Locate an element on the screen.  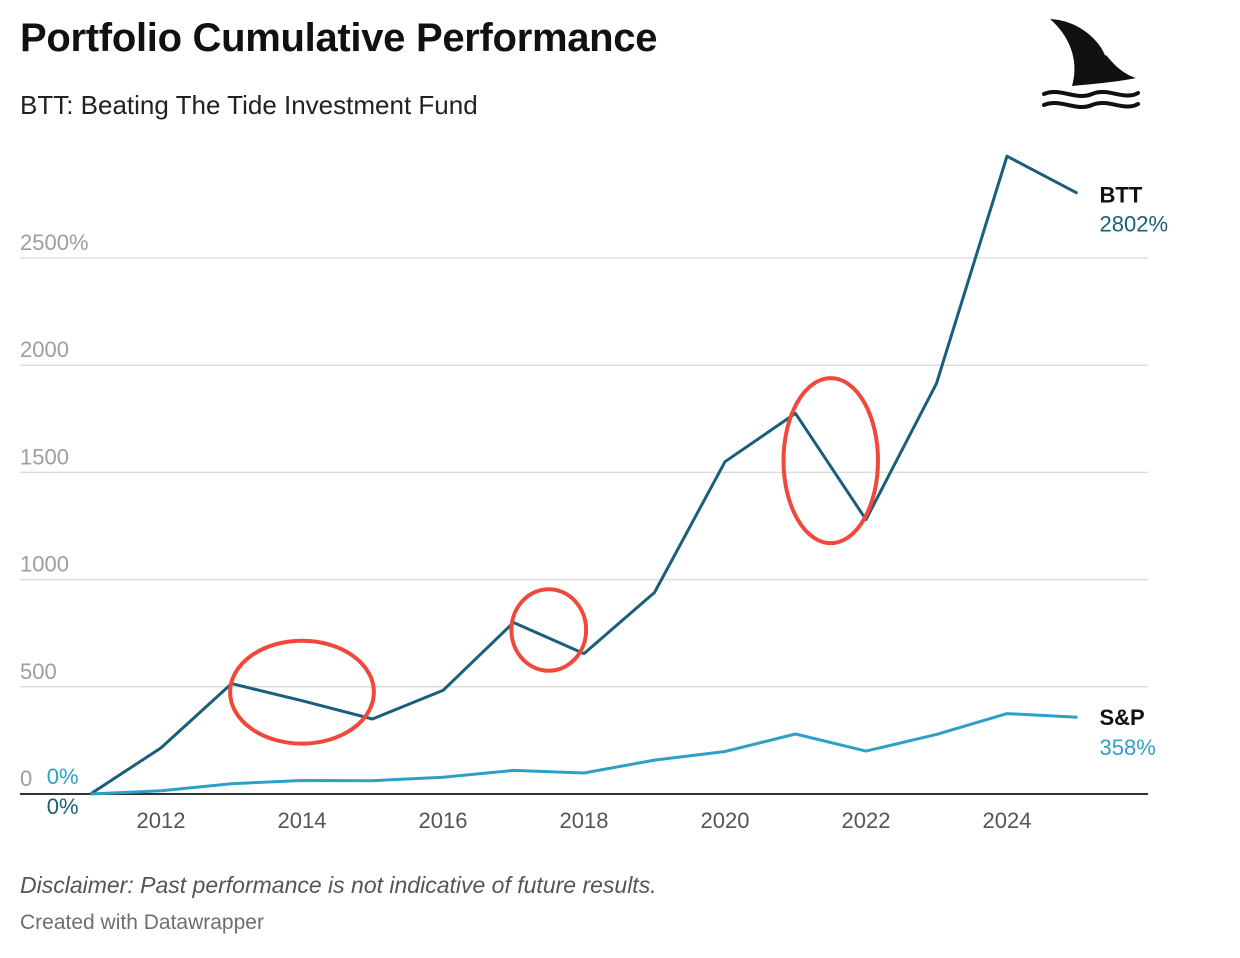
x-axis-ticks: 2012 2014 2016 2018 2020 2022 2024 is located at coordinates (584, 820).